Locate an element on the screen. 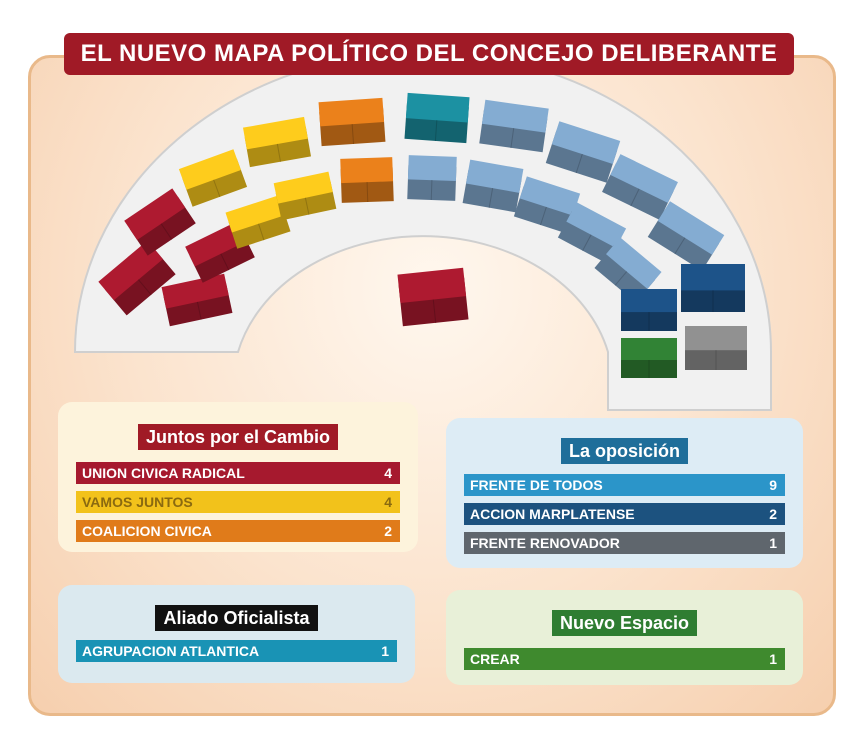 The width and height of the screenshot is (862, 742). legend-row: UNION CIVICA RADICAL 4 is located at coordinates (238, 473).